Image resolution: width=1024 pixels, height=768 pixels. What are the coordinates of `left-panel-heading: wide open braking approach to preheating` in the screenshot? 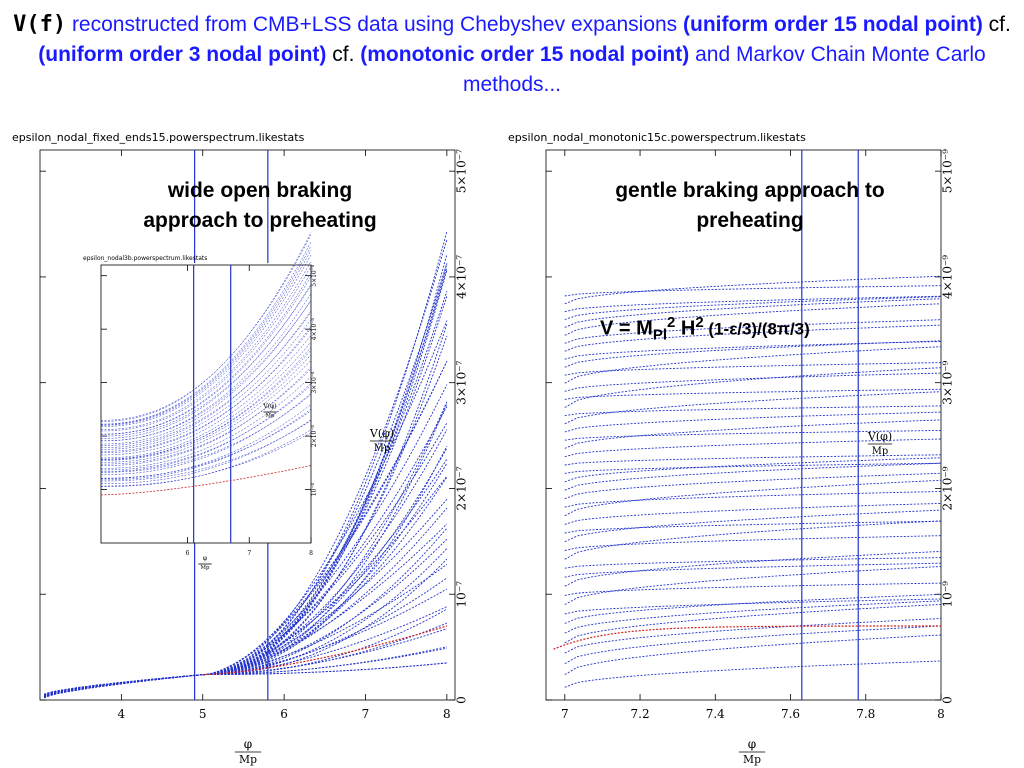 It's located at (260, 206).